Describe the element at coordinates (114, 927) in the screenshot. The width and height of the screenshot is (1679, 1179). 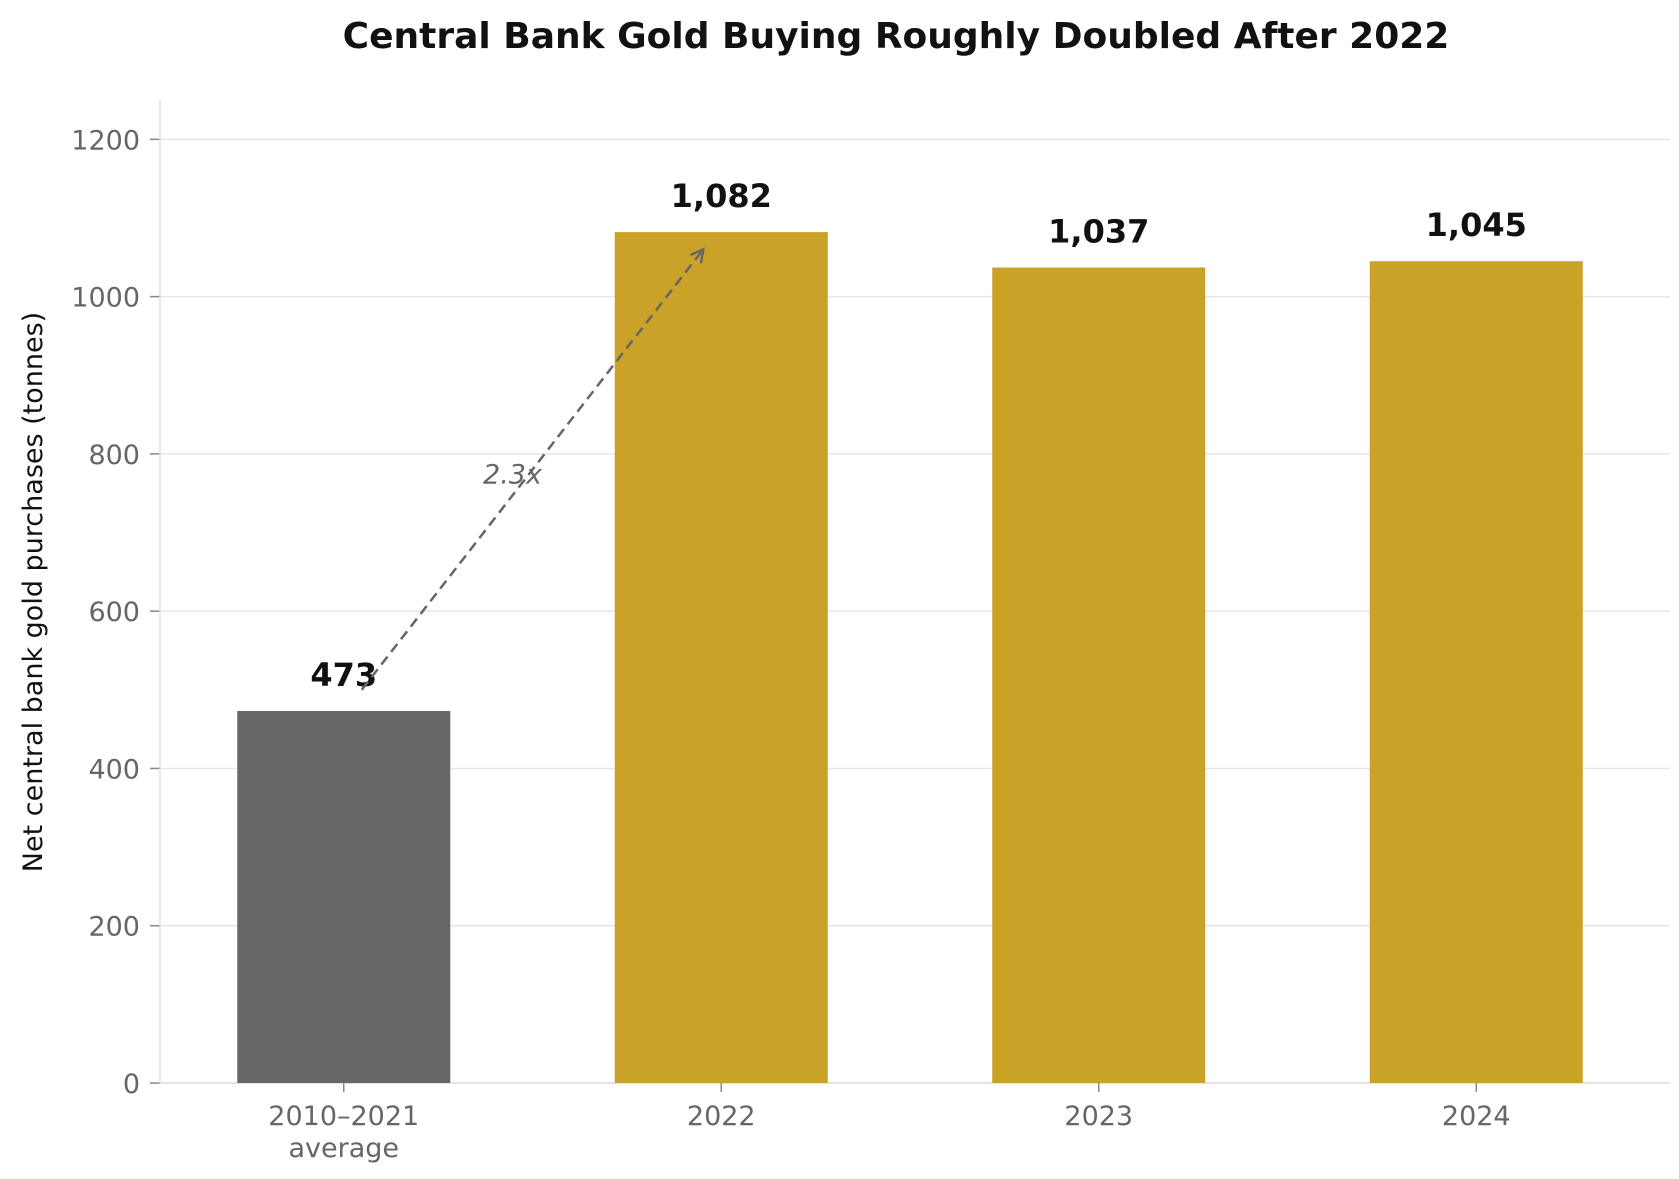
I see `y-tick-label: 200` at that location.